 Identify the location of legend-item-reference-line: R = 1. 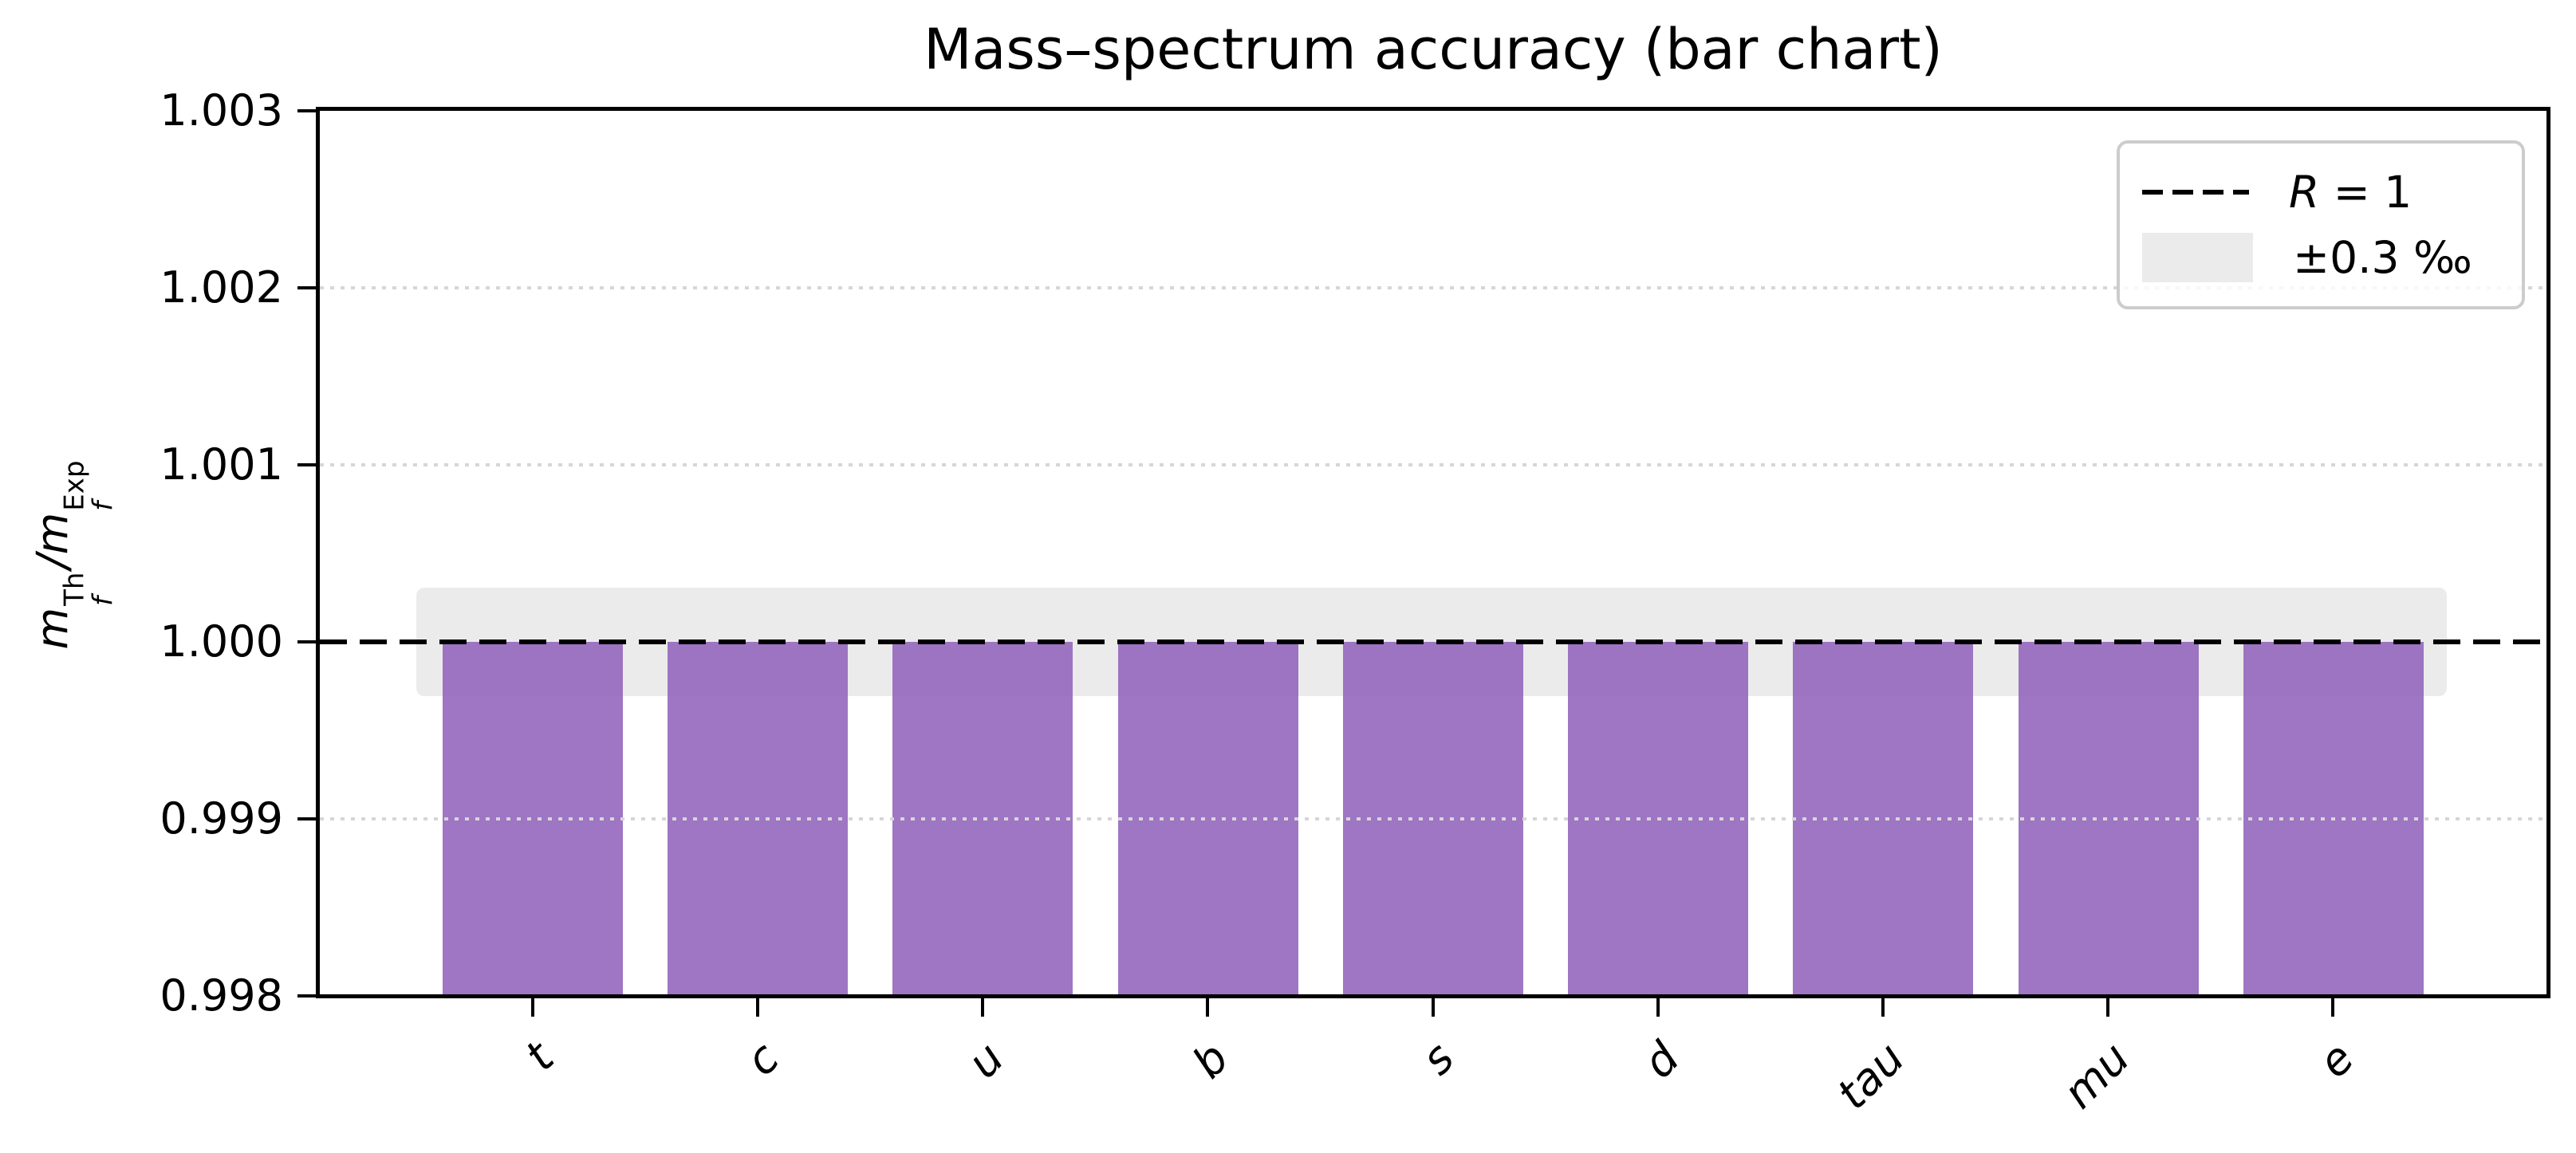
(2320, 192).